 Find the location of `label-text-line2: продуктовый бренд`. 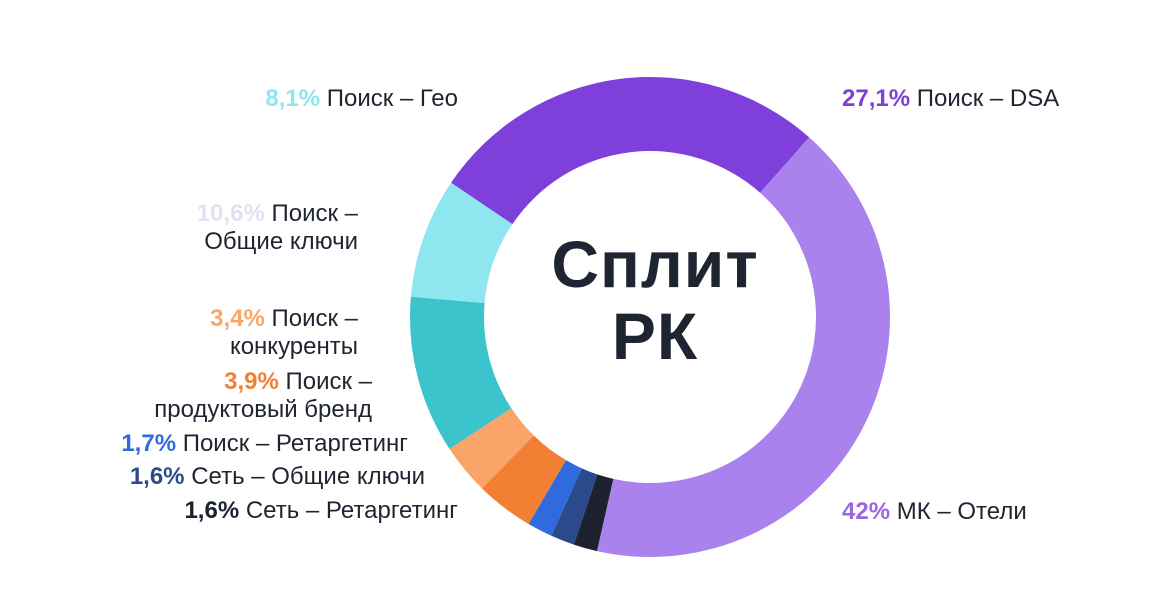

label-text-line2: продуктовый бренд is located at coordinates (263, 409).